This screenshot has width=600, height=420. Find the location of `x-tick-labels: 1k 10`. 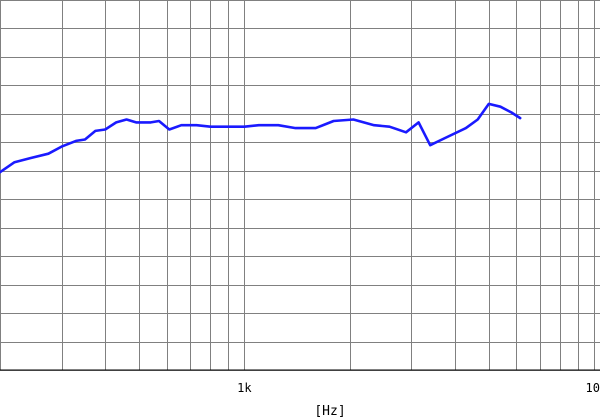

x-tick-labels: 1k 10 is located at coordinates (418, 388).